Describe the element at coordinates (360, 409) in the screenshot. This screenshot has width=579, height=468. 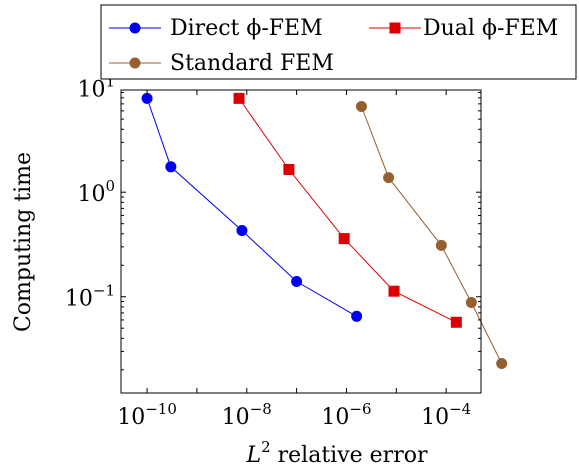
I see `x-tick-label-exp: −6` at that location.